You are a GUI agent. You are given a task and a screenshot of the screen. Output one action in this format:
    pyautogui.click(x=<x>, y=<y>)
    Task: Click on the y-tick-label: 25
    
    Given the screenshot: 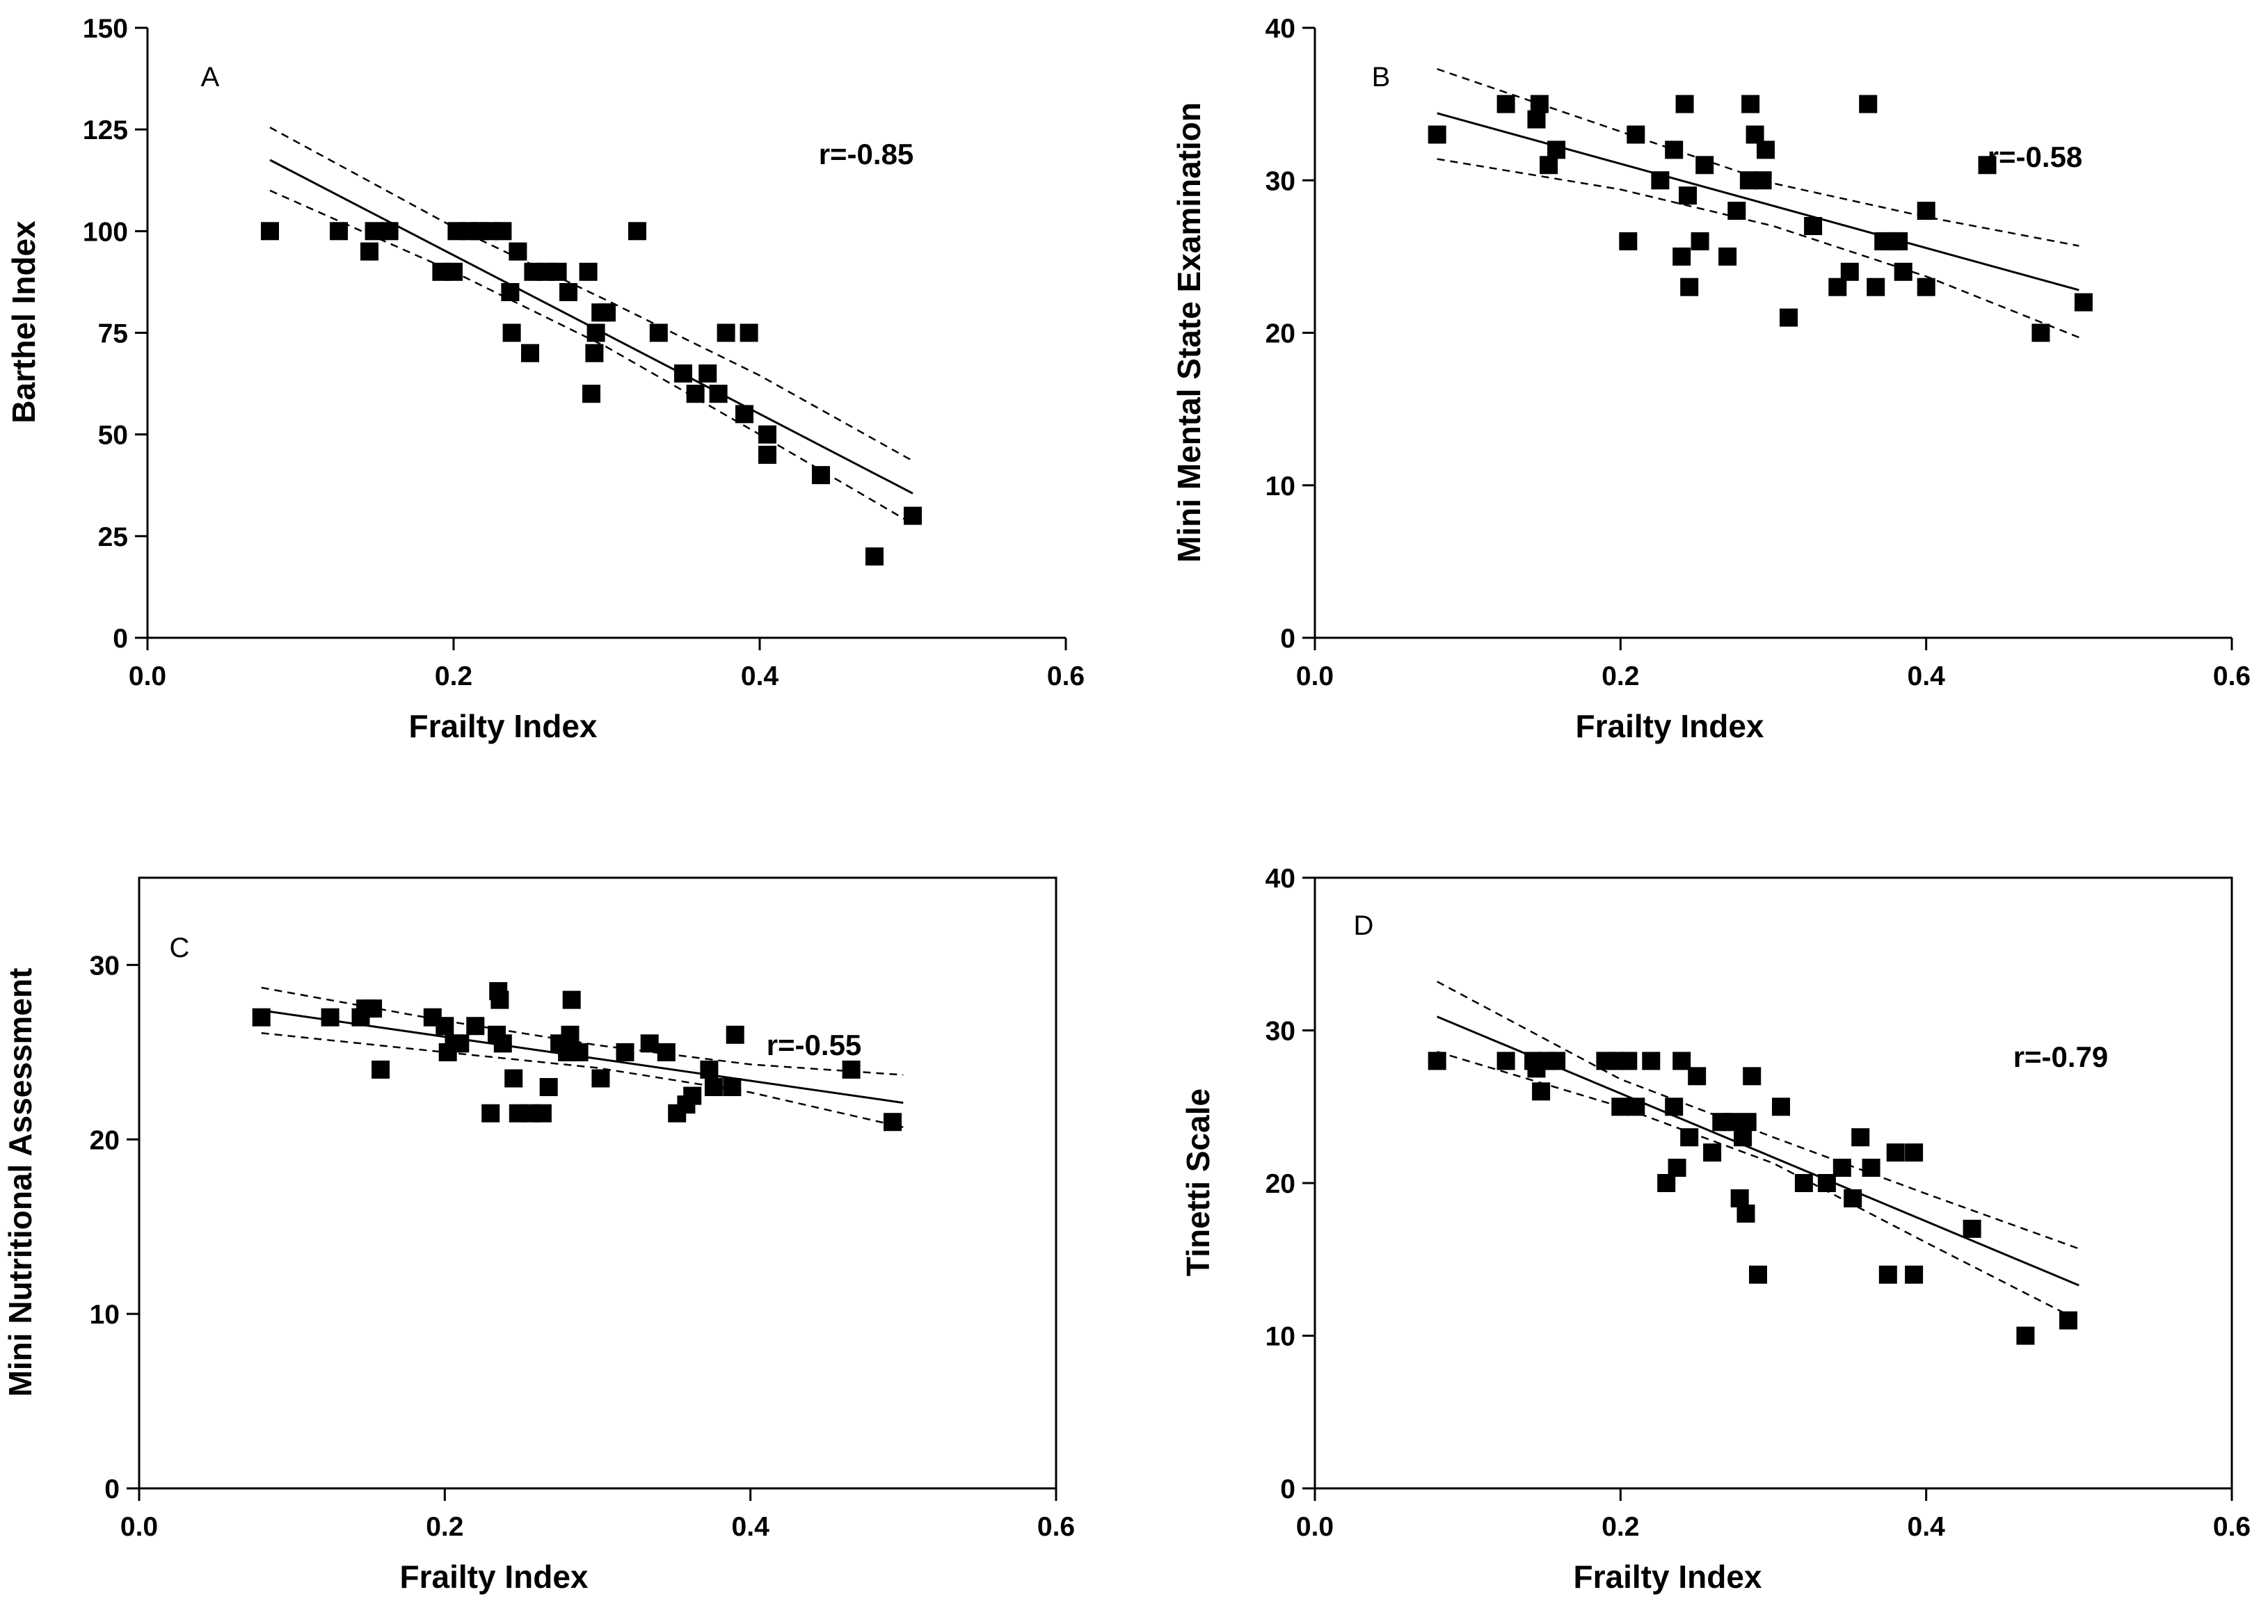 What is the action you would take?
    pyautogui.click(x=113, y=537)
    